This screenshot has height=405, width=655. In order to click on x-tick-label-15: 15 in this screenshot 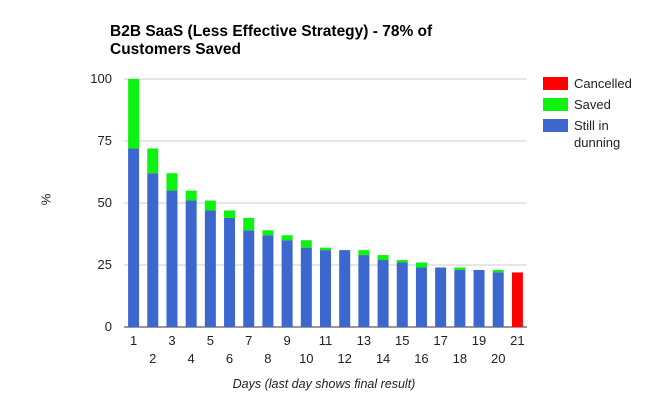, I will do `click(402, 340)`.